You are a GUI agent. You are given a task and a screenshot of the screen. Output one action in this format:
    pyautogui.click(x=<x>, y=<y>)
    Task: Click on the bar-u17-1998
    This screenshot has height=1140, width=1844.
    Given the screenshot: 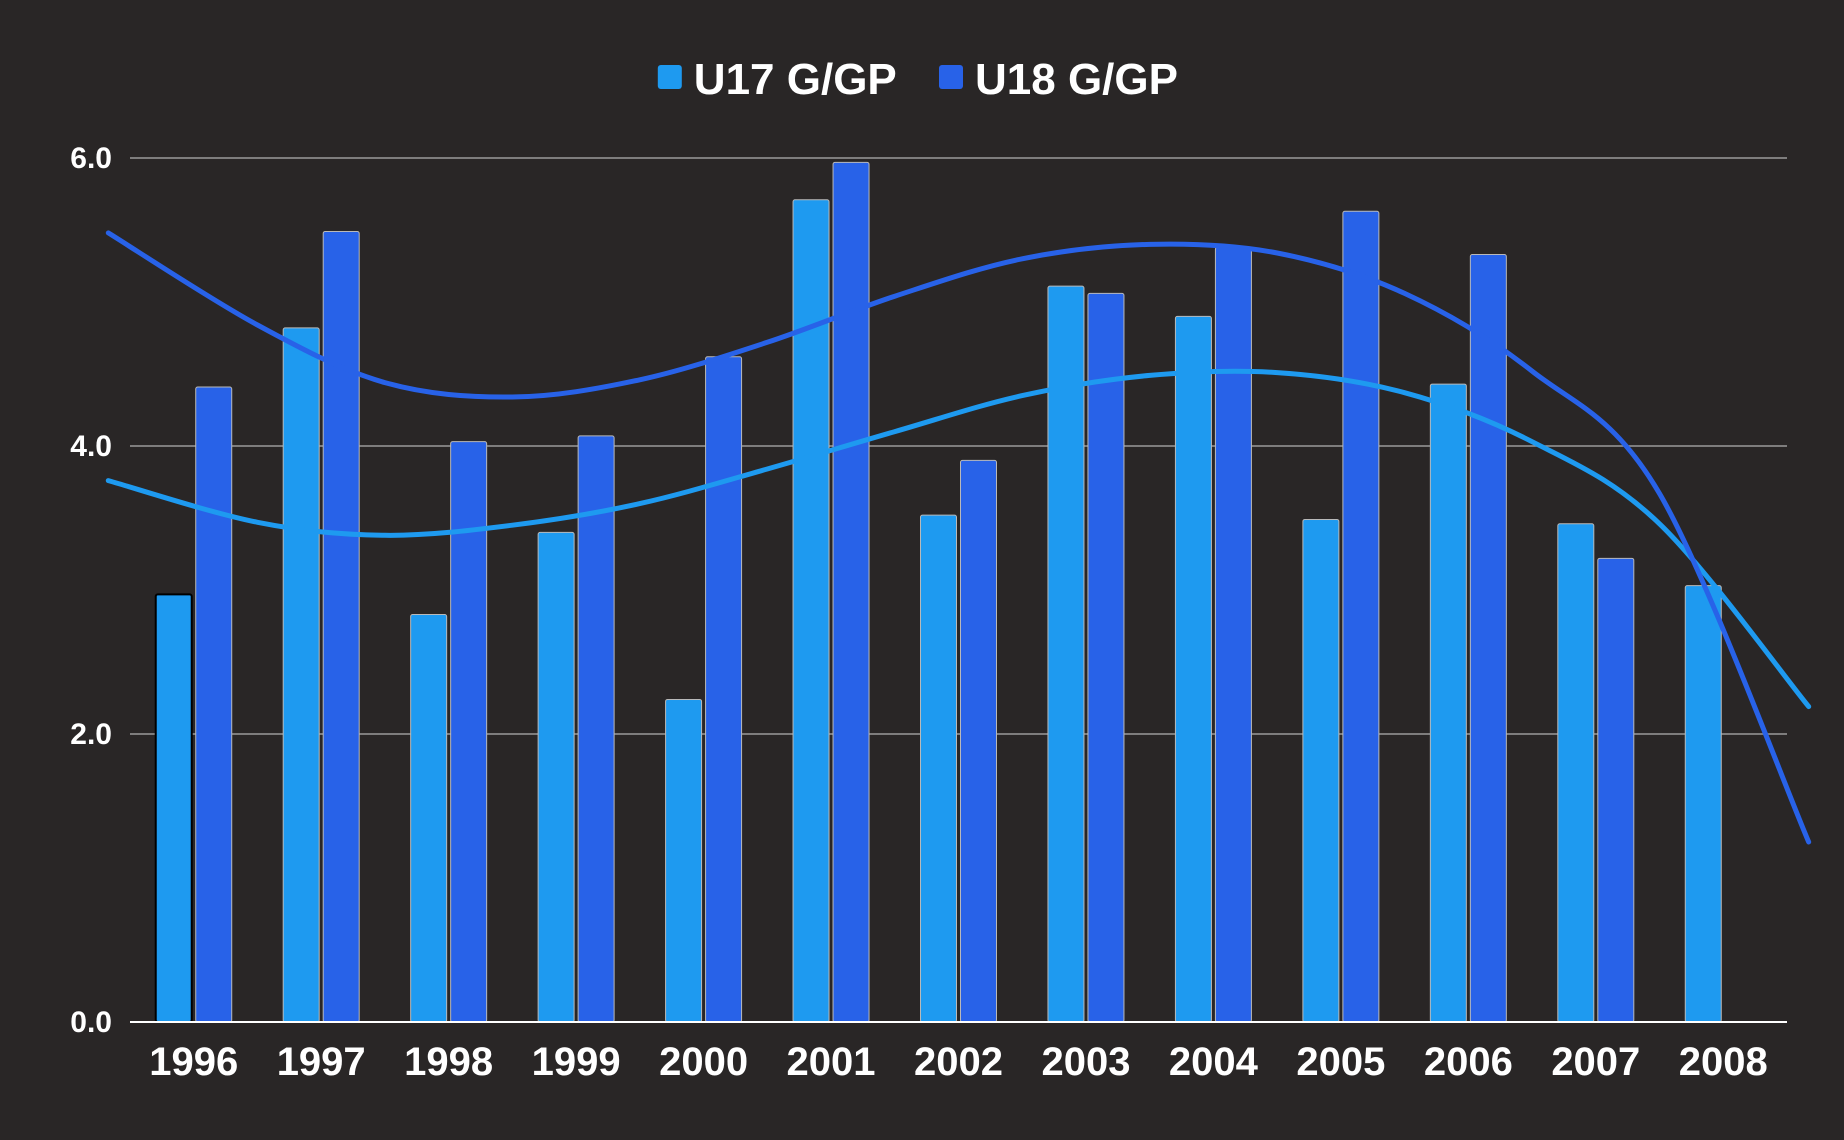 What is the action you would take?
    pyautogui.click(x=429, y=818)
    